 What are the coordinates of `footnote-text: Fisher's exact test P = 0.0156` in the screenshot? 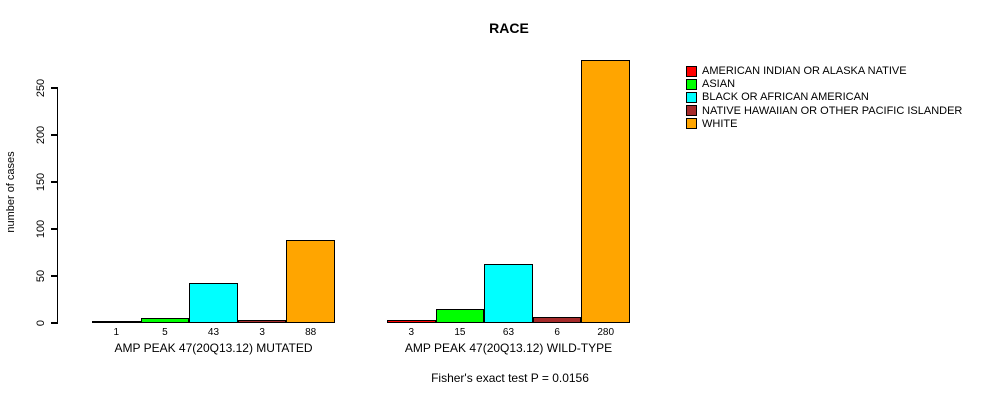 It's located at (510, 378).